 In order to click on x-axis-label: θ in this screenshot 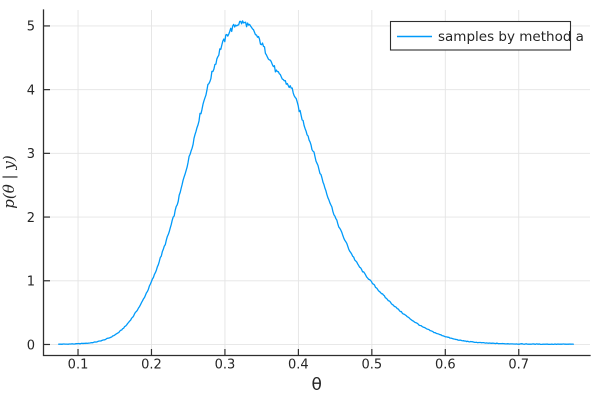, I will do `click(317, 385)`.